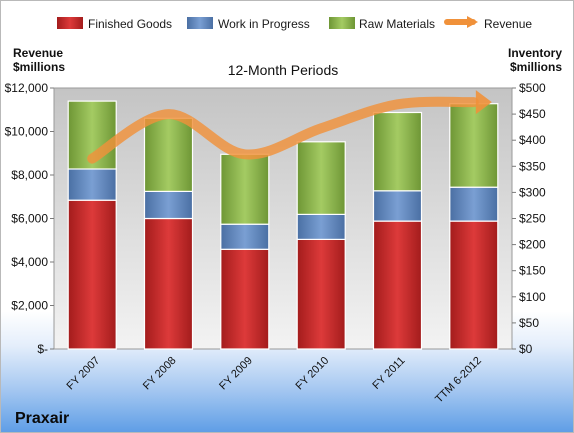 The width and height of the screenshot is (574, 433). Describe the element at coordinates (39, 67) in the screenshot. I see `left-axis-title-line2: $millions` at that location.